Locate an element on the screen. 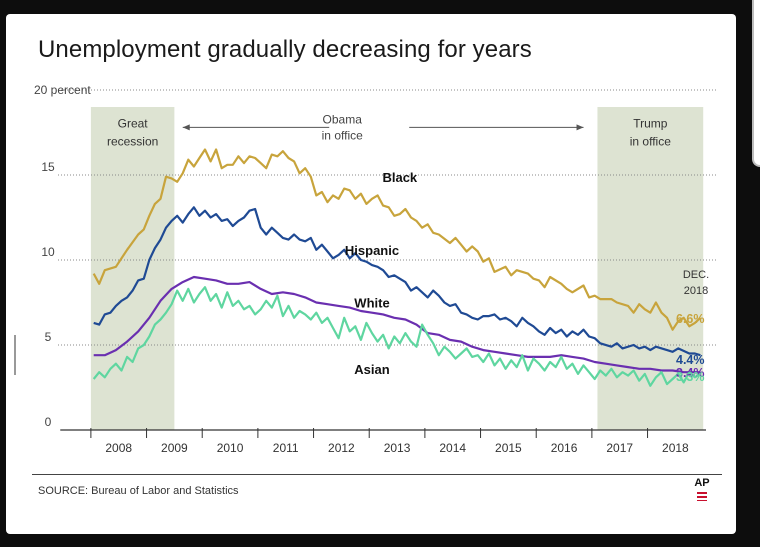 The width and height of the screenshot is (760, 547). series-name-hispanic: Hispanic is located at coordinates (372, 250).